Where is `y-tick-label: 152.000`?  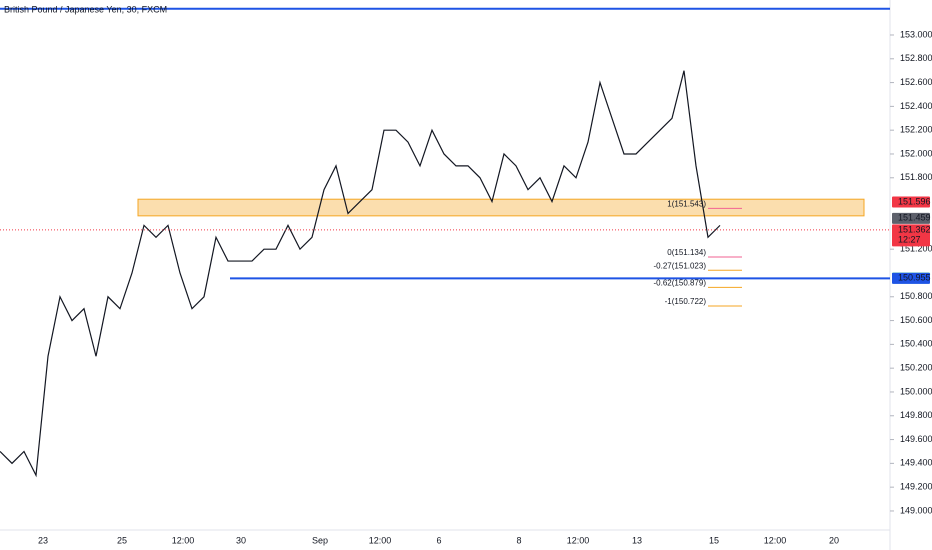
y-tick-label: 152.000 is located at coordinates (916, 153).